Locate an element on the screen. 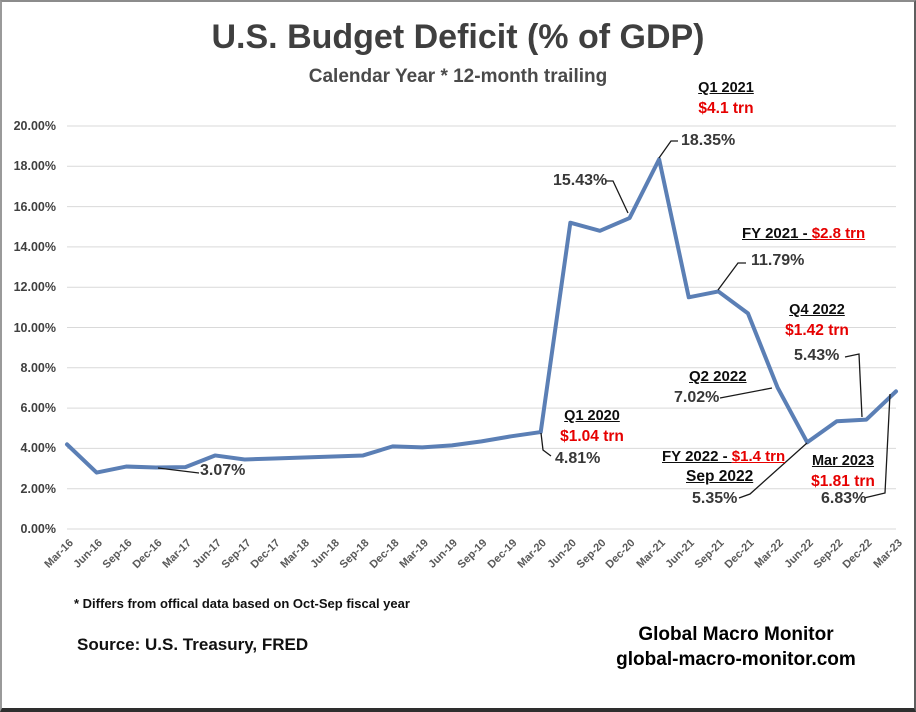 Image resolution: width=916 pixels, height=712 pixels. leader-line-q2-2022 is located at coordinates (746, 393).